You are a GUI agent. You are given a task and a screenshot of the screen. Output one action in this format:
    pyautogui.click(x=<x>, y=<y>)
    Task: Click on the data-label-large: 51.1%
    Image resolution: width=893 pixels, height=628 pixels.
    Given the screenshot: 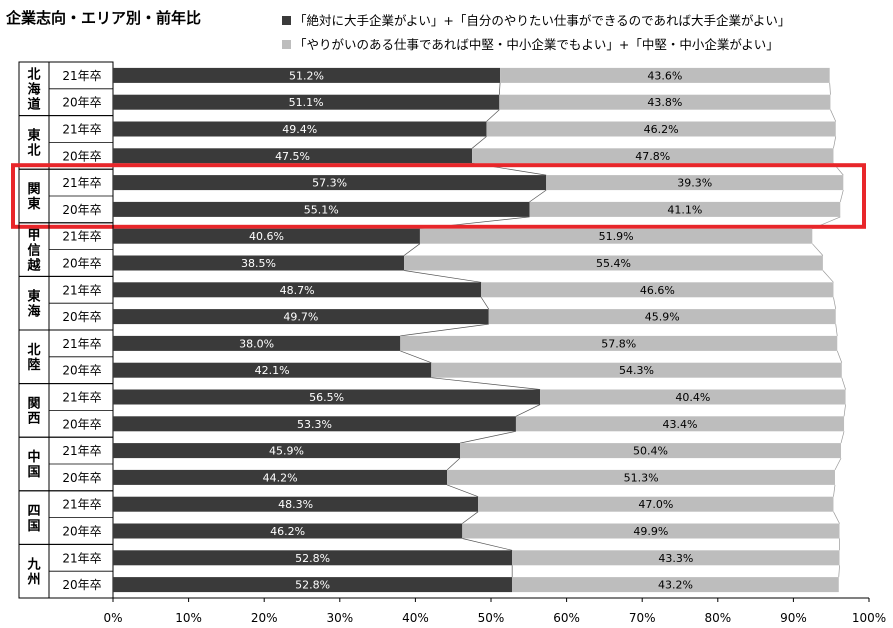 What is the action you would take?
    pyautogui.click(x=306, y=102)
    